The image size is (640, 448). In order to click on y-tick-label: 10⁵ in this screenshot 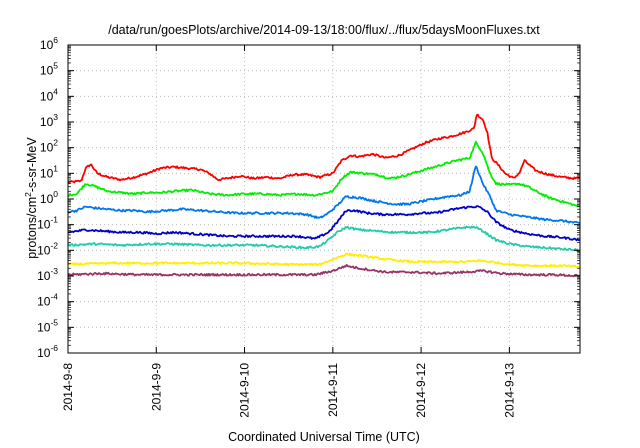, I will do `click(49, 69)`.